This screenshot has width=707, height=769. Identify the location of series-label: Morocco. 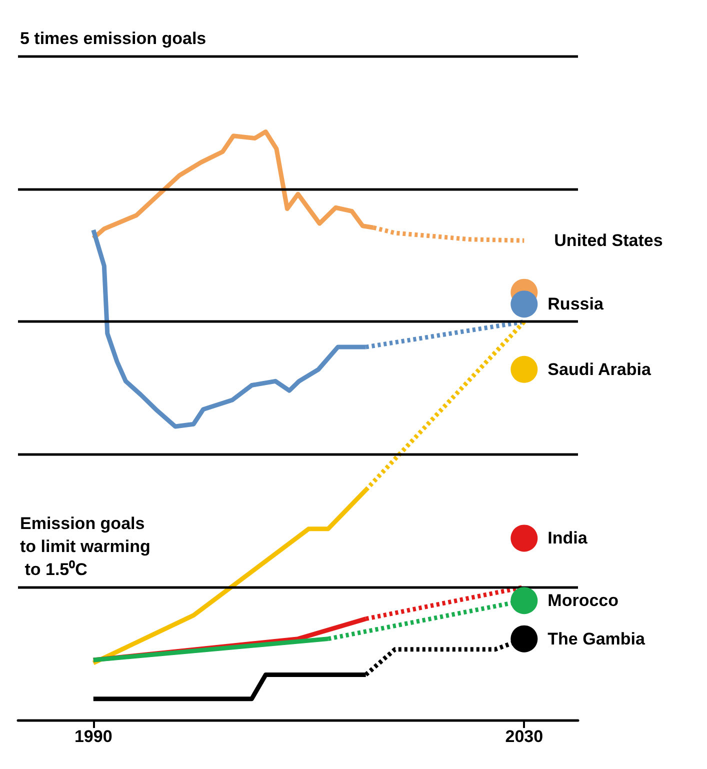
(583, 600).